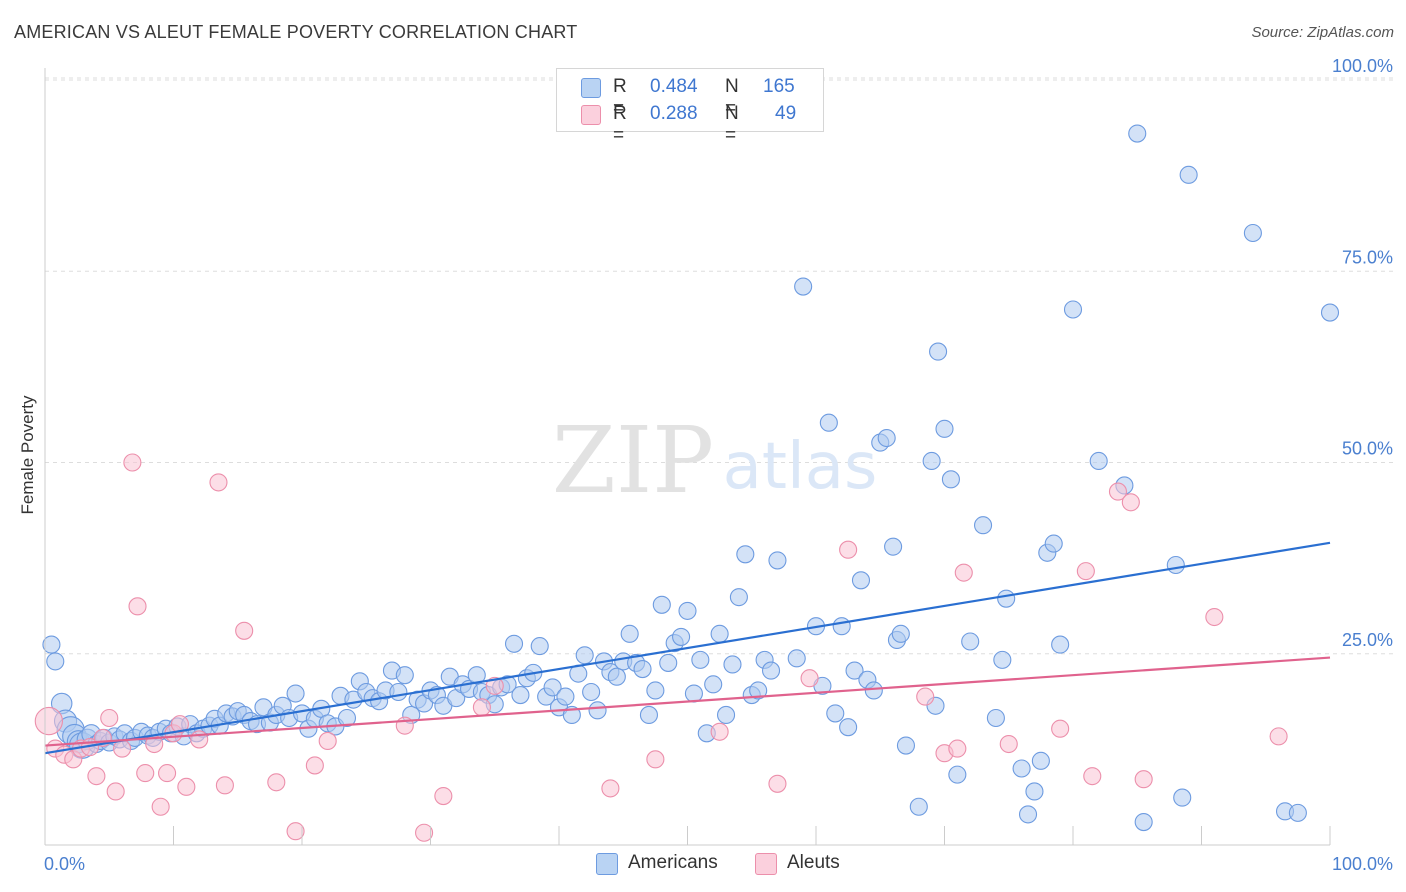  I want to click on y-tick-label: 75.0%, so click(1367, 257).